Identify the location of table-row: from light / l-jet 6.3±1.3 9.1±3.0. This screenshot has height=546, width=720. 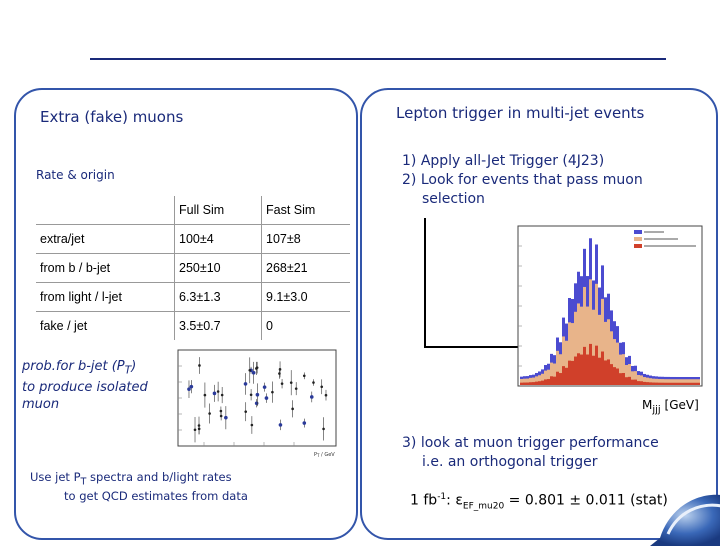
(193, 297).